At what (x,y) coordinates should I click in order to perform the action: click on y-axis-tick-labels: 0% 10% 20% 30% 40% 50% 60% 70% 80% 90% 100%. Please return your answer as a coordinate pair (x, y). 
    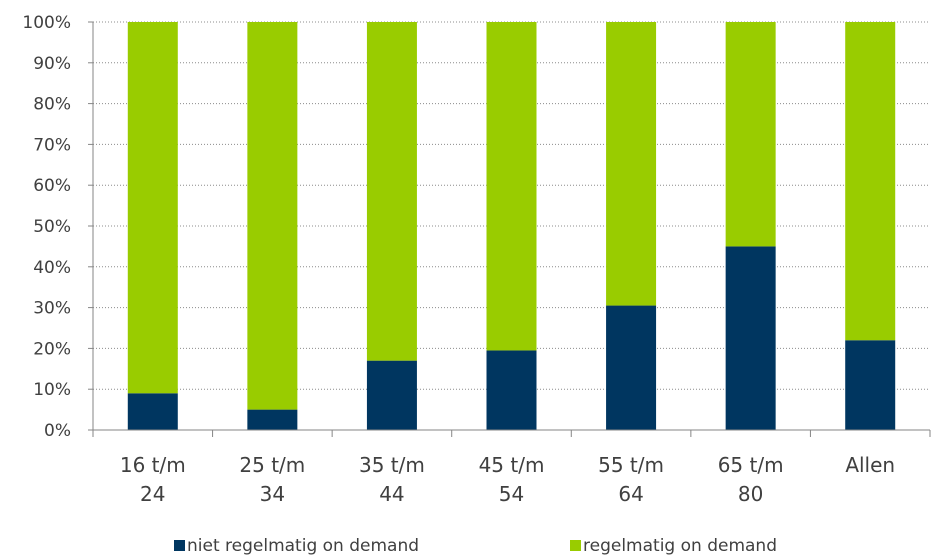
    Looking at the image, I should click on (57, 227).